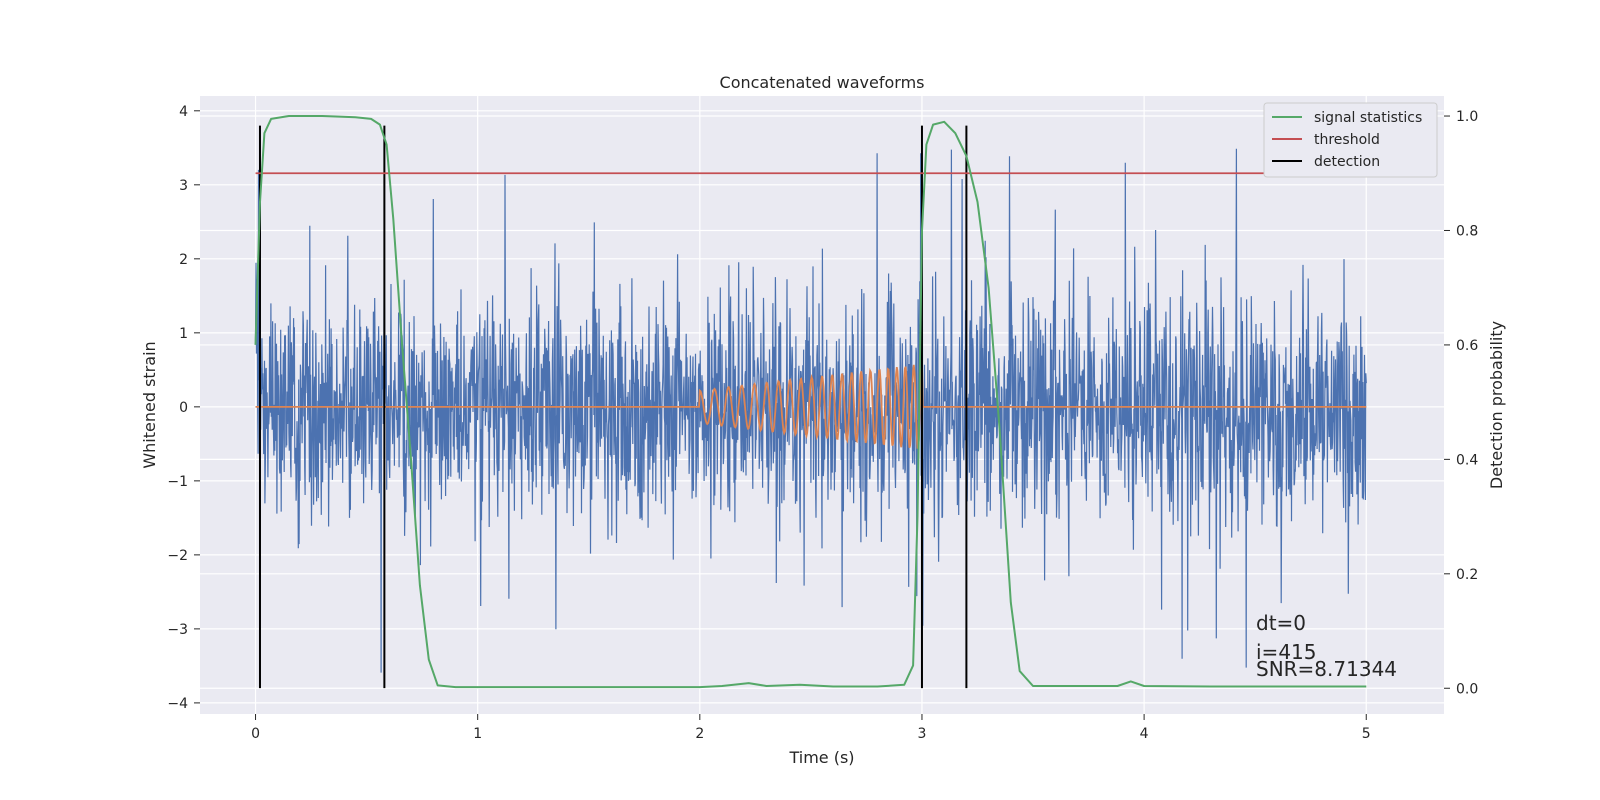 The width and height of the screenshot is (1600, 800). Describe the element at coordinates (1467, 117) in the screenshot. I see `y-right-tick-label: 1.0` at that location.